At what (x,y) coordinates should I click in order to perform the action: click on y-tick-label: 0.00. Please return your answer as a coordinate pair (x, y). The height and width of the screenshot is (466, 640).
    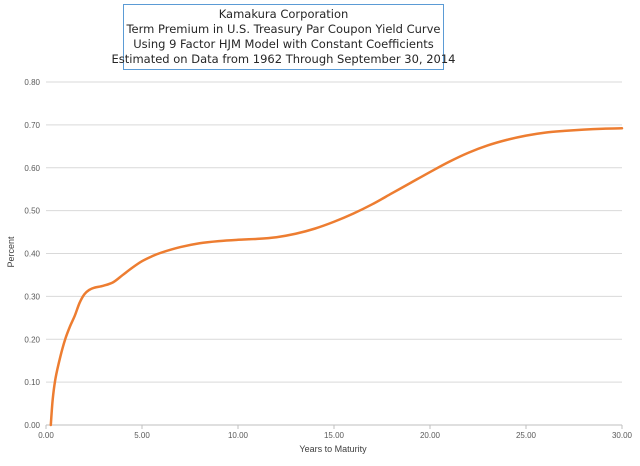
    Looking at the image, I should click on (32, 425).